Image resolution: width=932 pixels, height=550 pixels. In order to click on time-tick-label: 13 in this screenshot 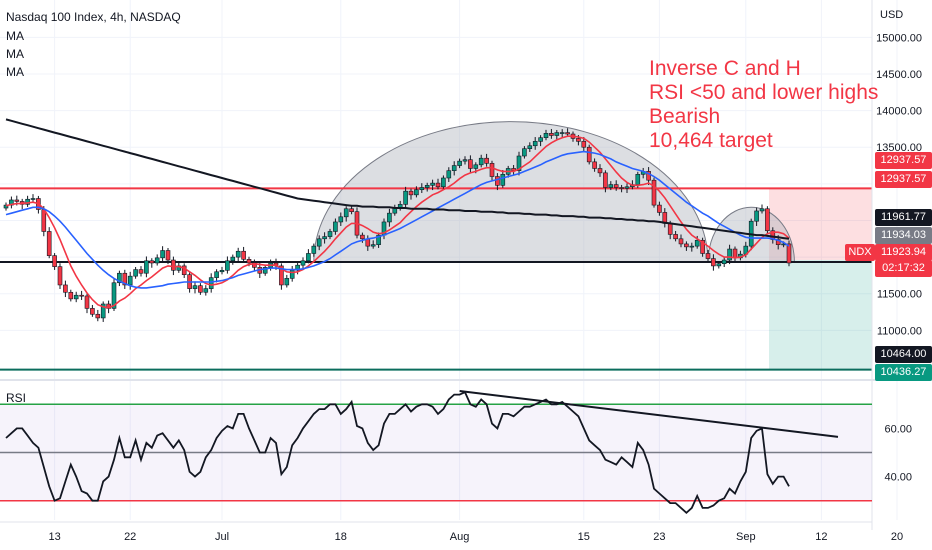, I will do `click(54, 537)`.